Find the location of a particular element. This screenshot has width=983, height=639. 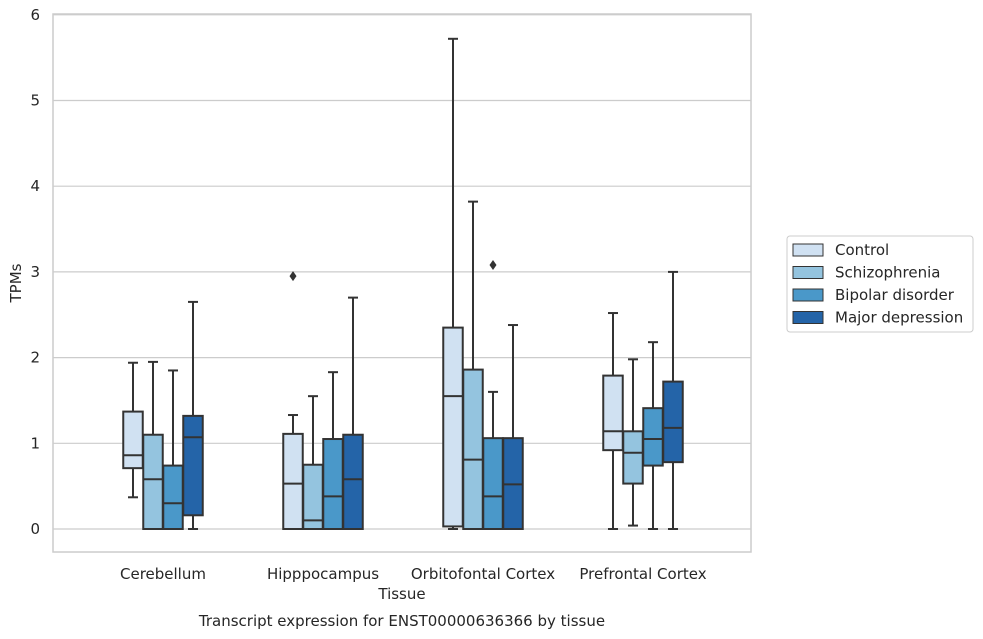

legend-frame is located at coordinates (880, 284).